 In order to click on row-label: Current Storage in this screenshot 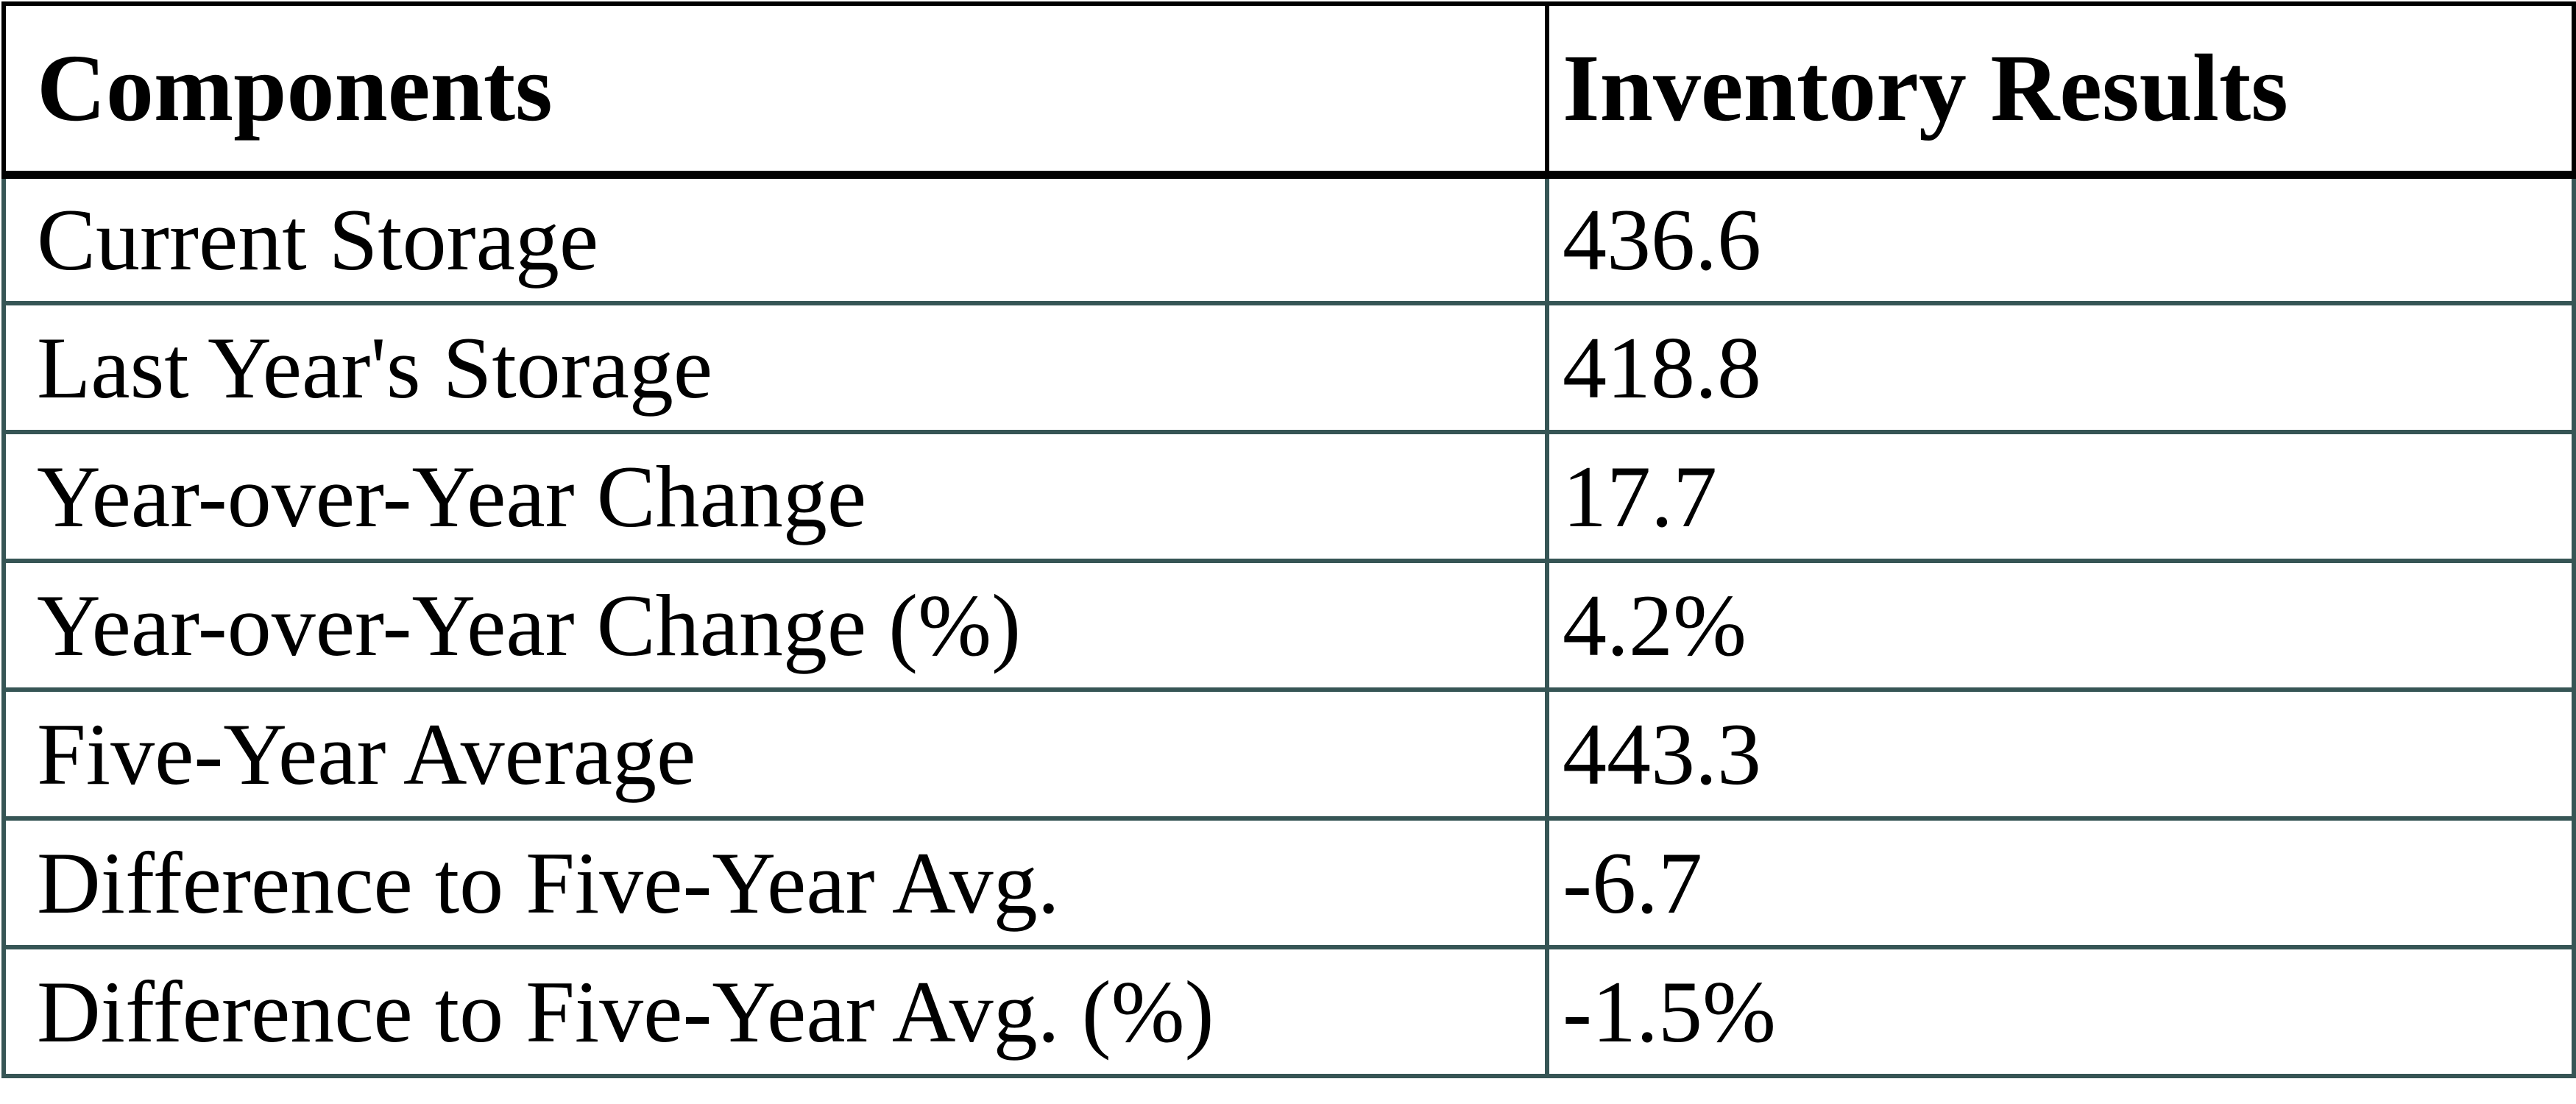, I will do `click(775, 238)`.